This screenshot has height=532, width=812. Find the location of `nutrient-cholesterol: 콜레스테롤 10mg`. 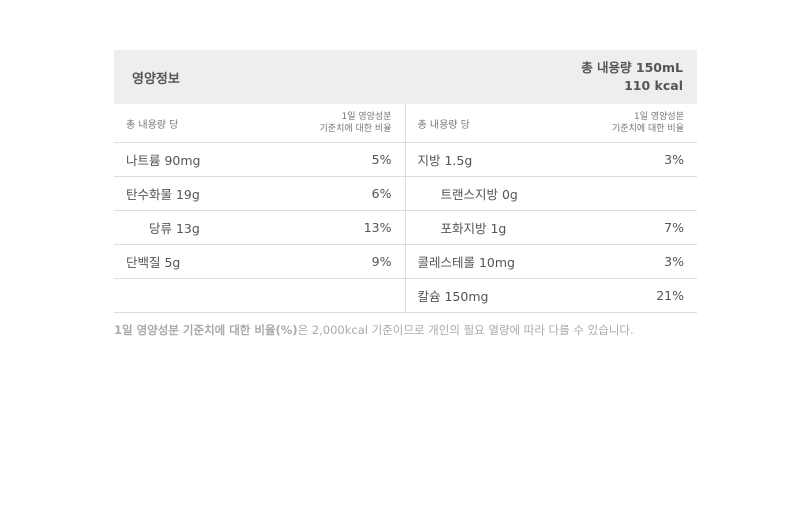

nutrient-cholesterol: 콜레스테롤 10mg is located at coordinates (486, 262).